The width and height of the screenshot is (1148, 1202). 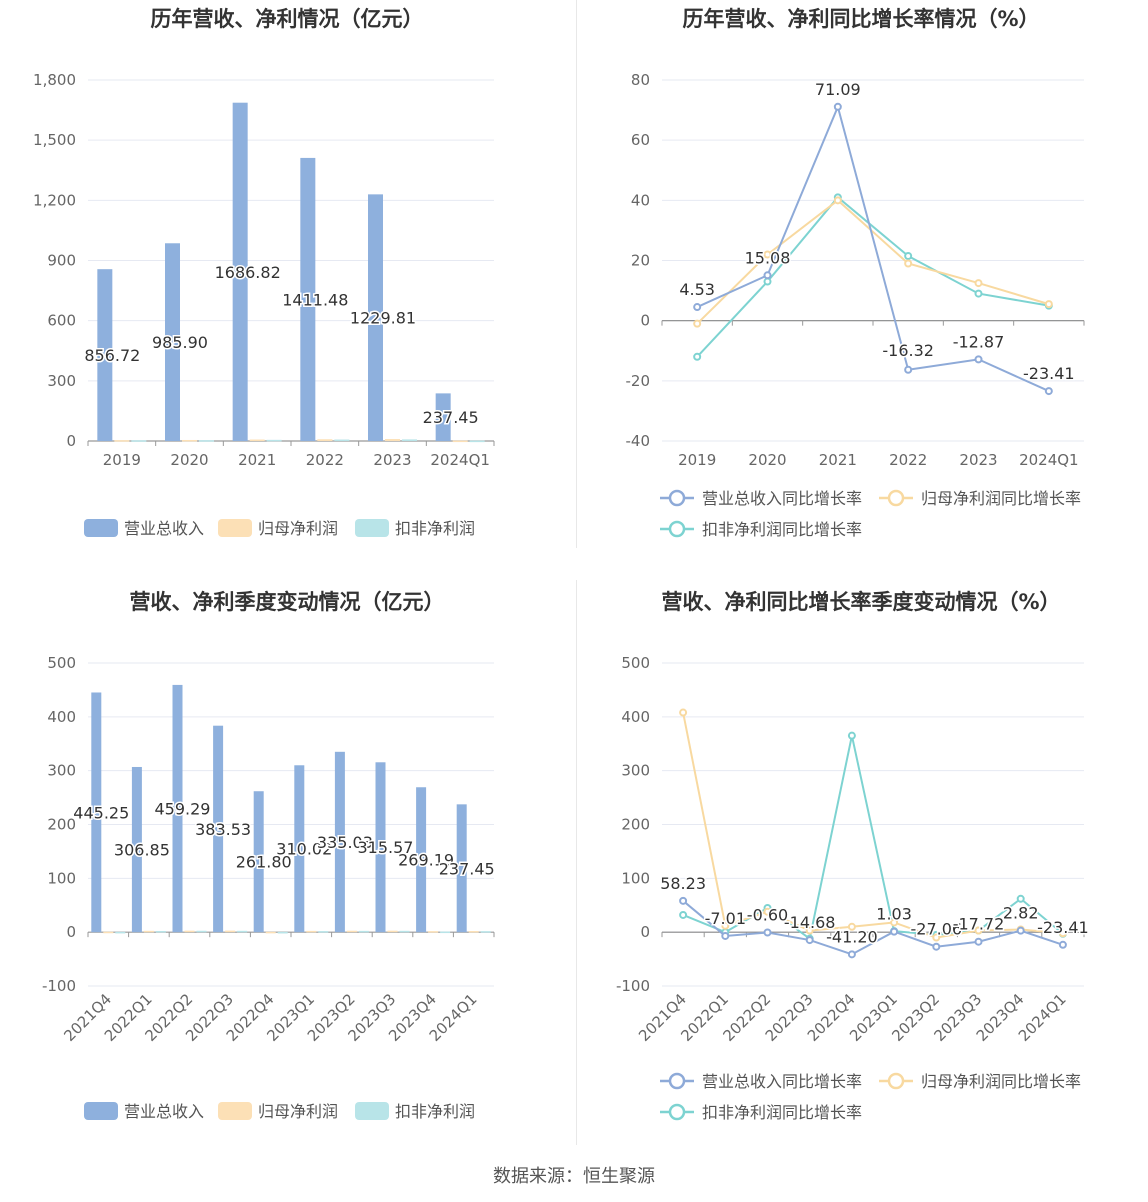 I want to click on x-tick-label: 2019, so click(x=122, y=460).